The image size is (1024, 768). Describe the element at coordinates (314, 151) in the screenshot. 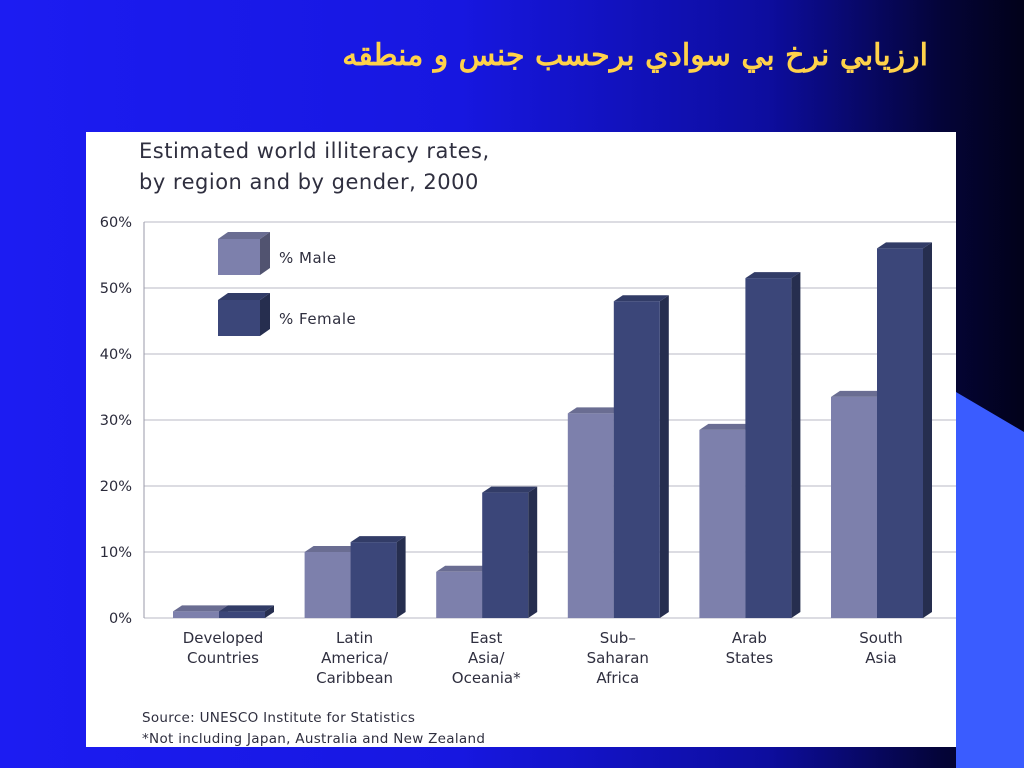

I see `chart-title-line: Estimated world illiteracy rates,` at that location.